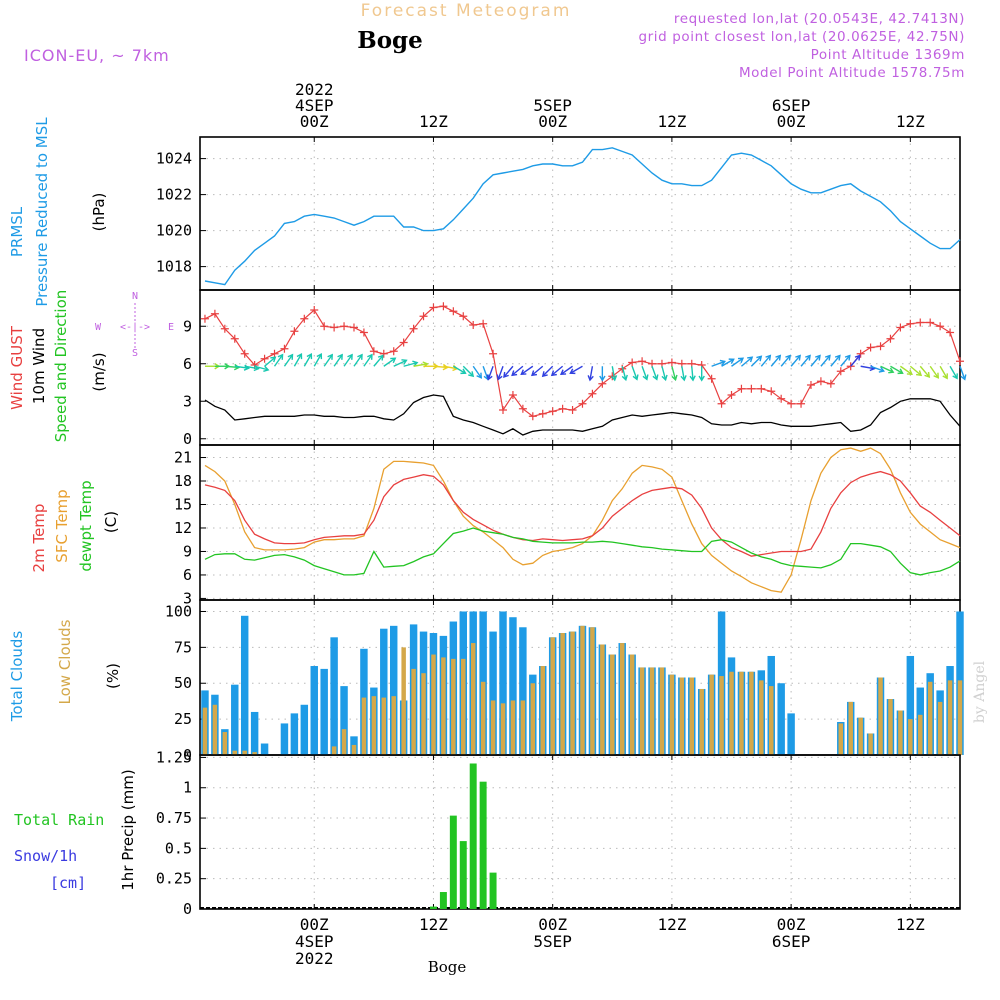 This screenshot has width=1000, height=1000. Describe the element at coordinates (187, 788) in the screenshot. I see `y-tick-label: 1` at that location.